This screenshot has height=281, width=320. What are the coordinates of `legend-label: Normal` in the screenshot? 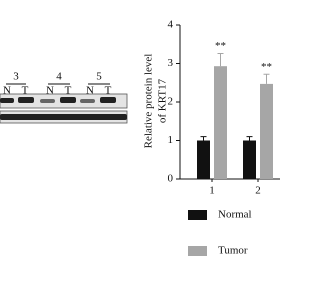 It's located at (235, 215).